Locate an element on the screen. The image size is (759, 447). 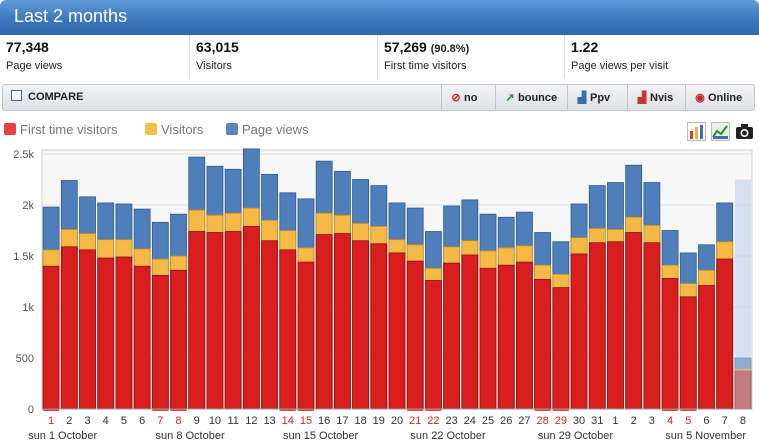
x-tick-label: 20 is located at coordinates (397, 421).